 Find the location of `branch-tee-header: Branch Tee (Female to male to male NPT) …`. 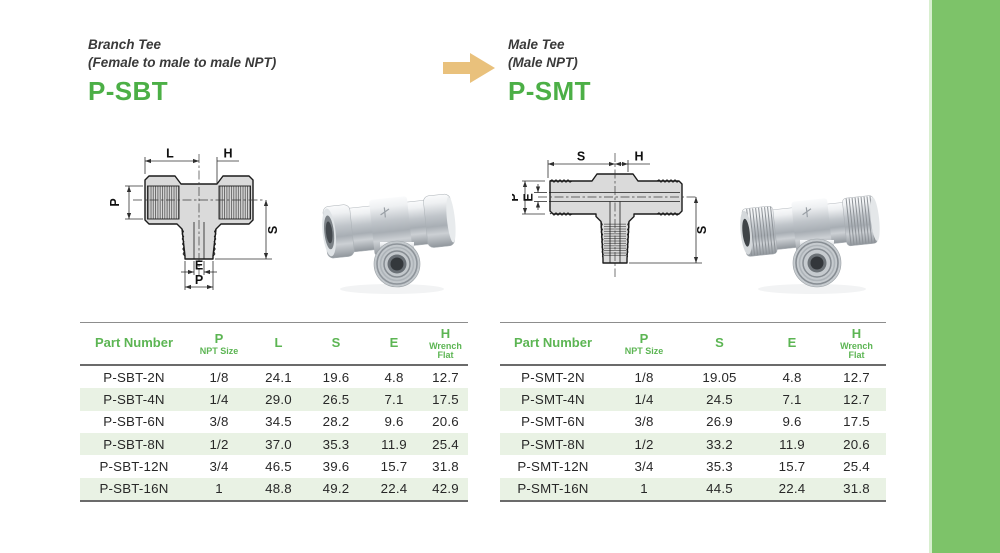

branch-tee-header: Branch Tee (Female to male to male NPT) … is located at coordinates (182, 71).